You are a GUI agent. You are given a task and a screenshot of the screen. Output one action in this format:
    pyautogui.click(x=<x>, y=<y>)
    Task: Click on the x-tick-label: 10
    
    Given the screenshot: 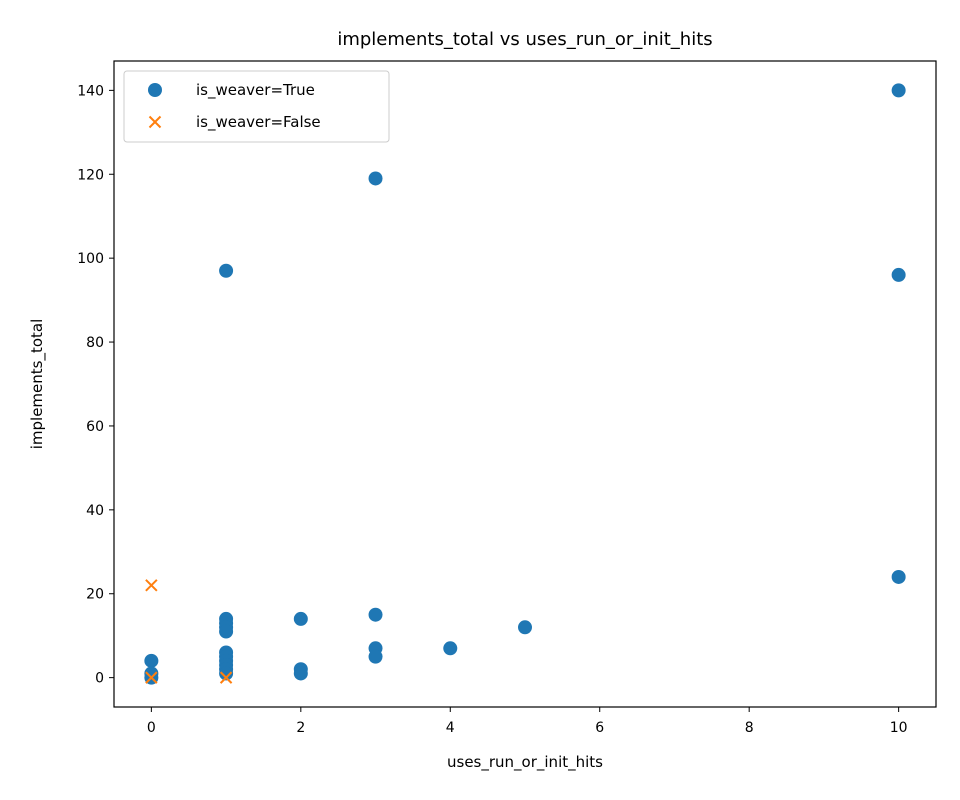 What is the action you would take?
    pyautogui.click(x=899, y=728)
    